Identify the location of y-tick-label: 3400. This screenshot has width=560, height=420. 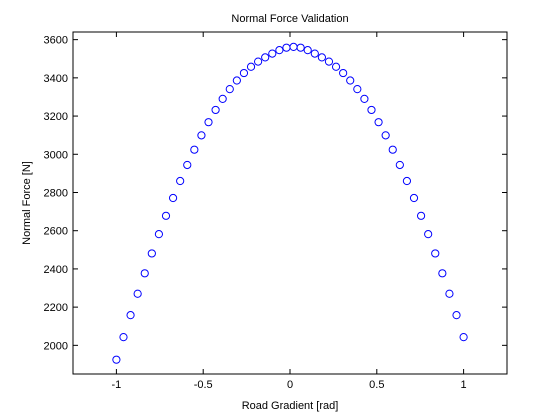
(56, 79).